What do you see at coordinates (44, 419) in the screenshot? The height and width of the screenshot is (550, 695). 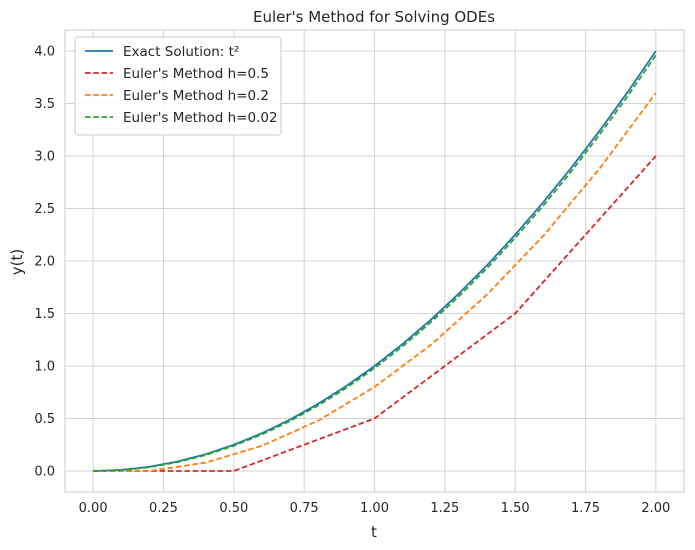 I see `y-tick-label: 0.5` at bounding box center [44, 419].